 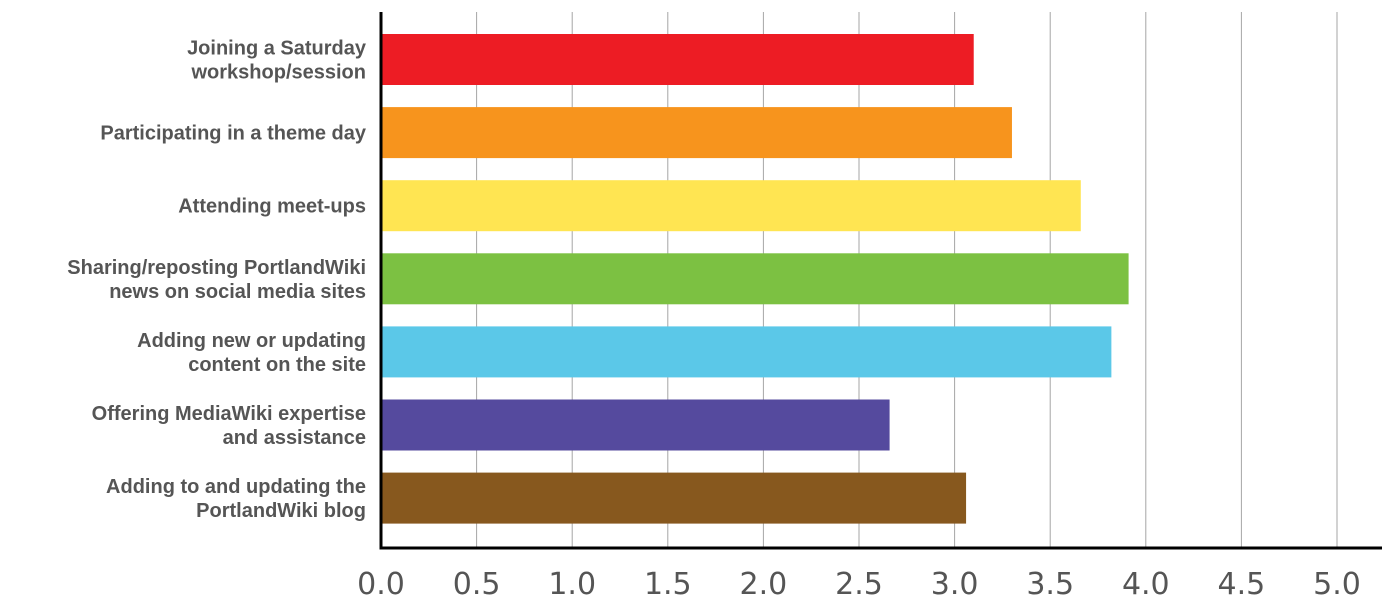 What do you see at coordinates (1050, 583) in the screenshot?
I see `x-tick-label: 3.5` at bounding box center [1050, 583].